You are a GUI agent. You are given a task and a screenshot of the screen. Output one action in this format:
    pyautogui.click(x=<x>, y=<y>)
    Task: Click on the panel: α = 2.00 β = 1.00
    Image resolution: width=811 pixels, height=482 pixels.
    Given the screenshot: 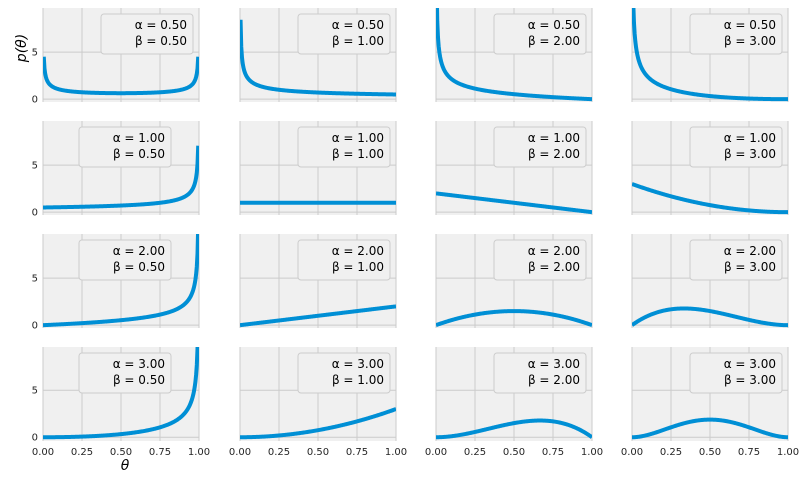 What is the action you would take?
    pyautogui.click(x=318, y=281)
    